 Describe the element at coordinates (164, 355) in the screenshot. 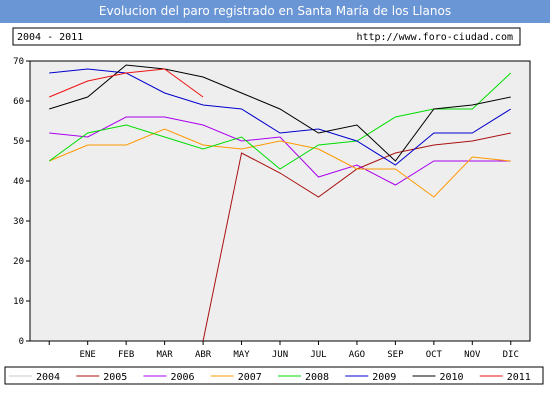

I see `x-tick-label: MAR` at that location.